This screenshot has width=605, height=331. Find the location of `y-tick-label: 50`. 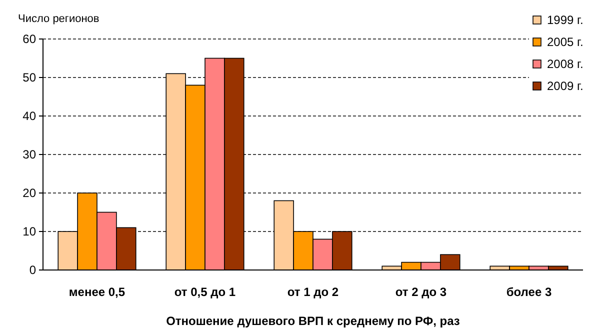

y-tick-label: 50 is located at coordinates (29, 77).